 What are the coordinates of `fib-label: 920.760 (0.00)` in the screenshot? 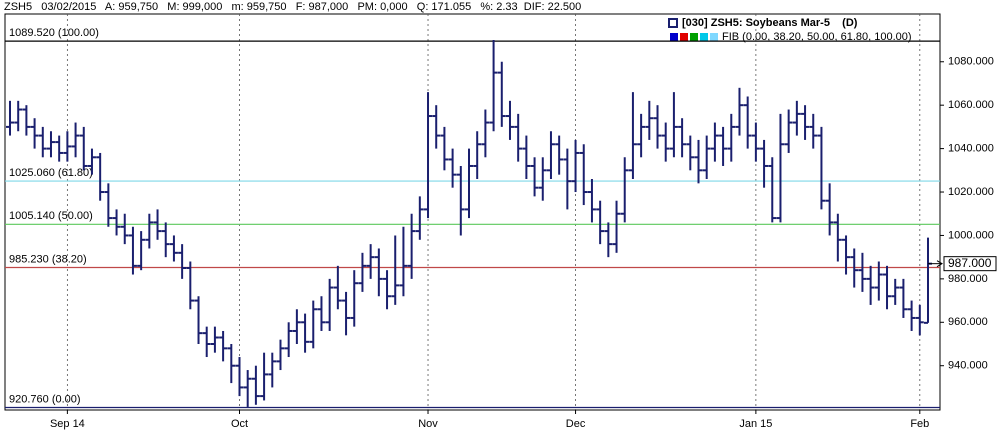 It's located at (45, 399).